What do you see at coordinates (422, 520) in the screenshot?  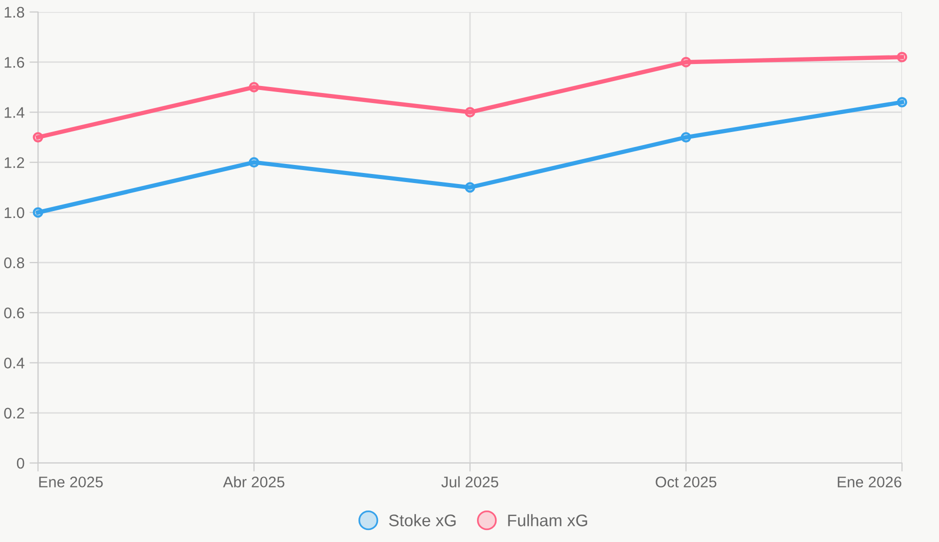 I see `legend-label: Stoke xG` at bounding box center [422, 520].